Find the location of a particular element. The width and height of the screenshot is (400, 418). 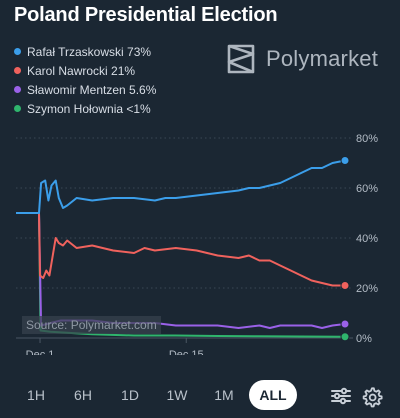

legend-item: Sławomir Mentzen 5.6% is located at coordinates (85, 89).